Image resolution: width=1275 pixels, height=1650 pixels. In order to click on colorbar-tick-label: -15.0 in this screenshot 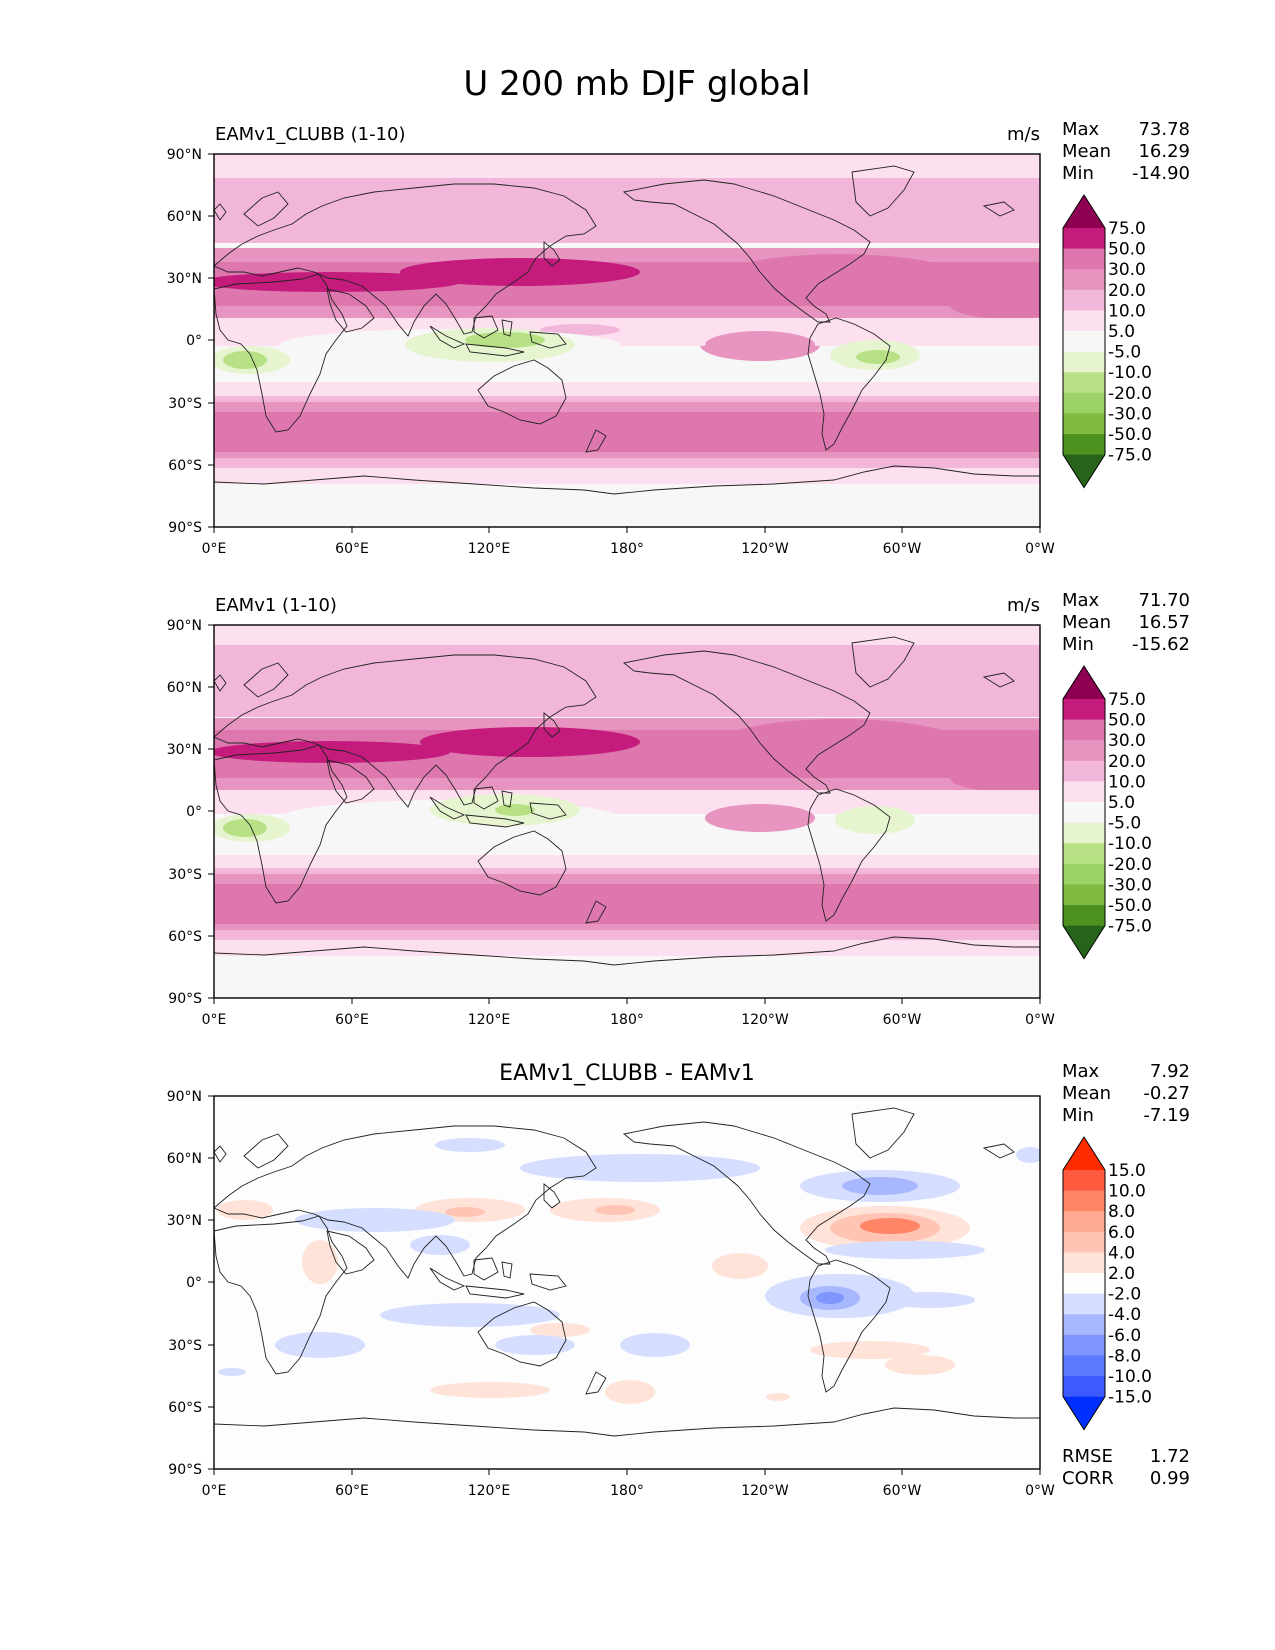, I will do `click(1130, 1398)`.